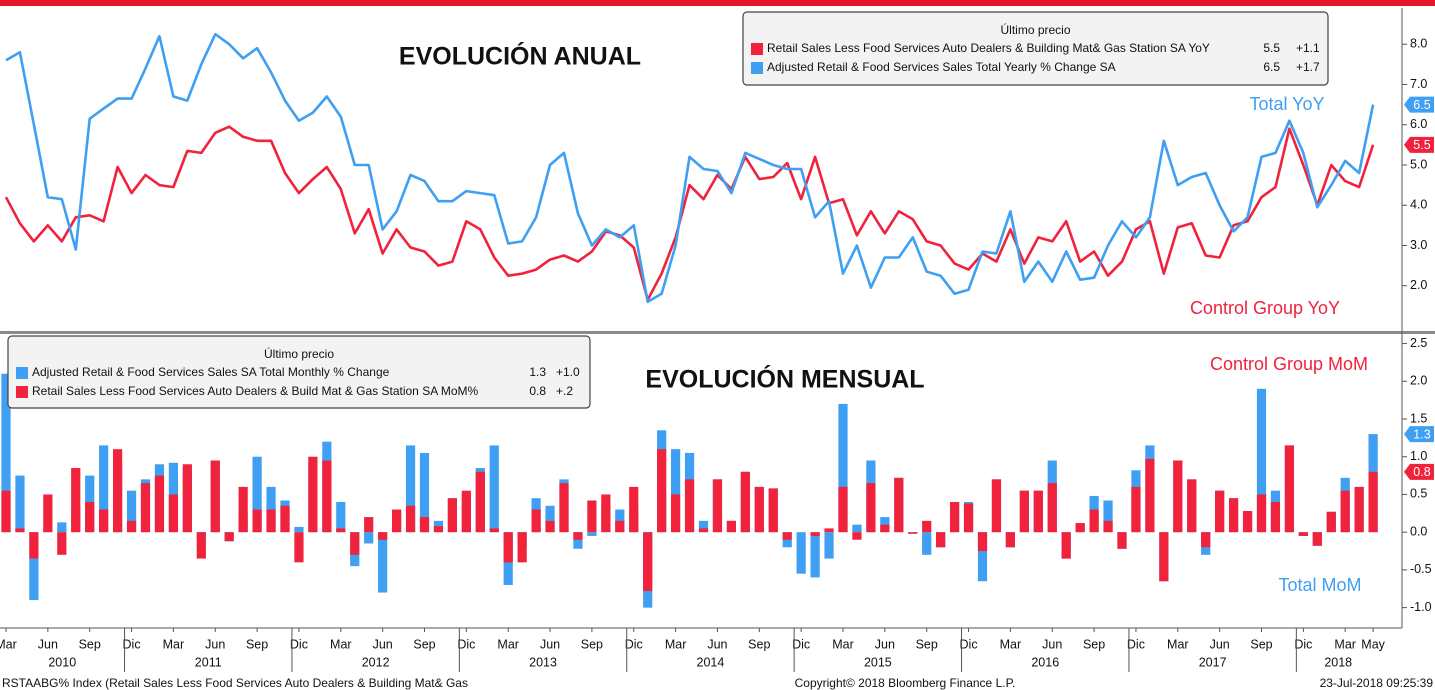 This screenshot has width=1435, height=690. I want to click on footer-center: Copyright© 2018 Bloomberg Finance L.P., so click(905, 683).